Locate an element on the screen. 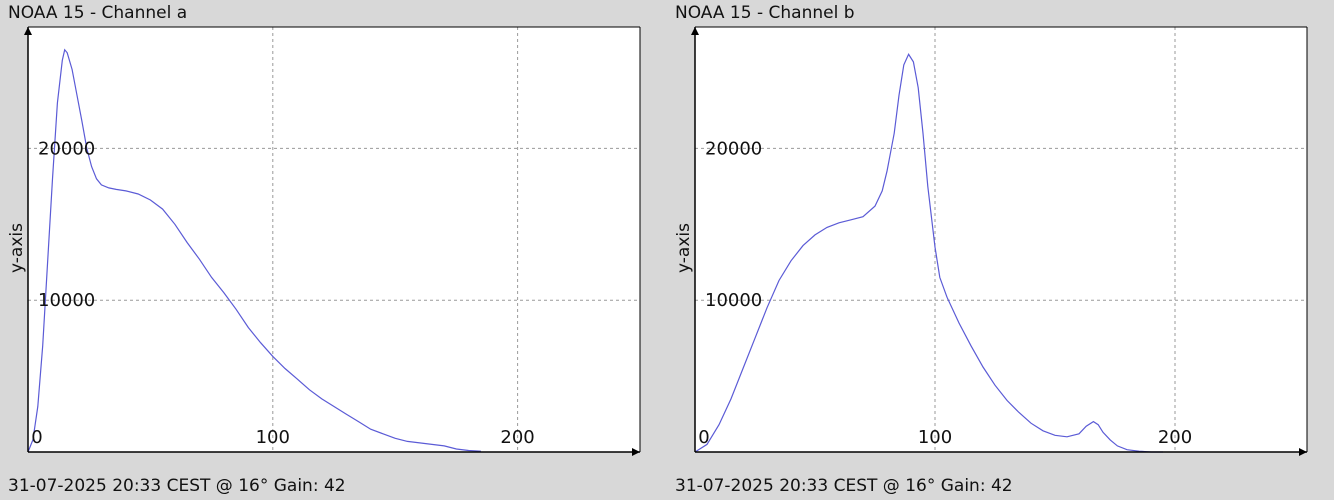  chart-b-title: NOAA 15 - Channel b is located at coordinates (765, 13).